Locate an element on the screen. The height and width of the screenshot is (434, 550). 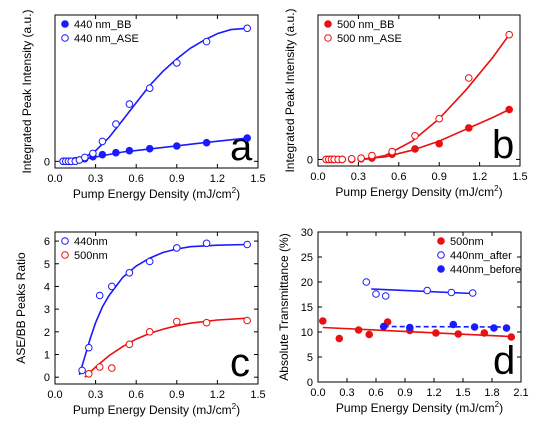
series-500nm is located at coordinates (417, 330).